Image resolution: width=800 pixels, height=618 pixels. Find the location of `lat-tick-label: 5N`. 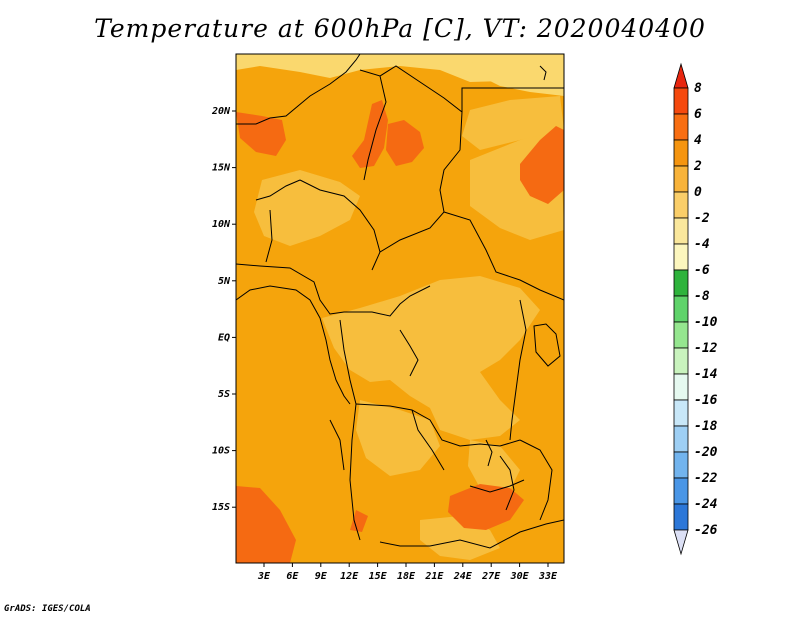

lat-tick-label: 5N is located at coordinates (224, 281).